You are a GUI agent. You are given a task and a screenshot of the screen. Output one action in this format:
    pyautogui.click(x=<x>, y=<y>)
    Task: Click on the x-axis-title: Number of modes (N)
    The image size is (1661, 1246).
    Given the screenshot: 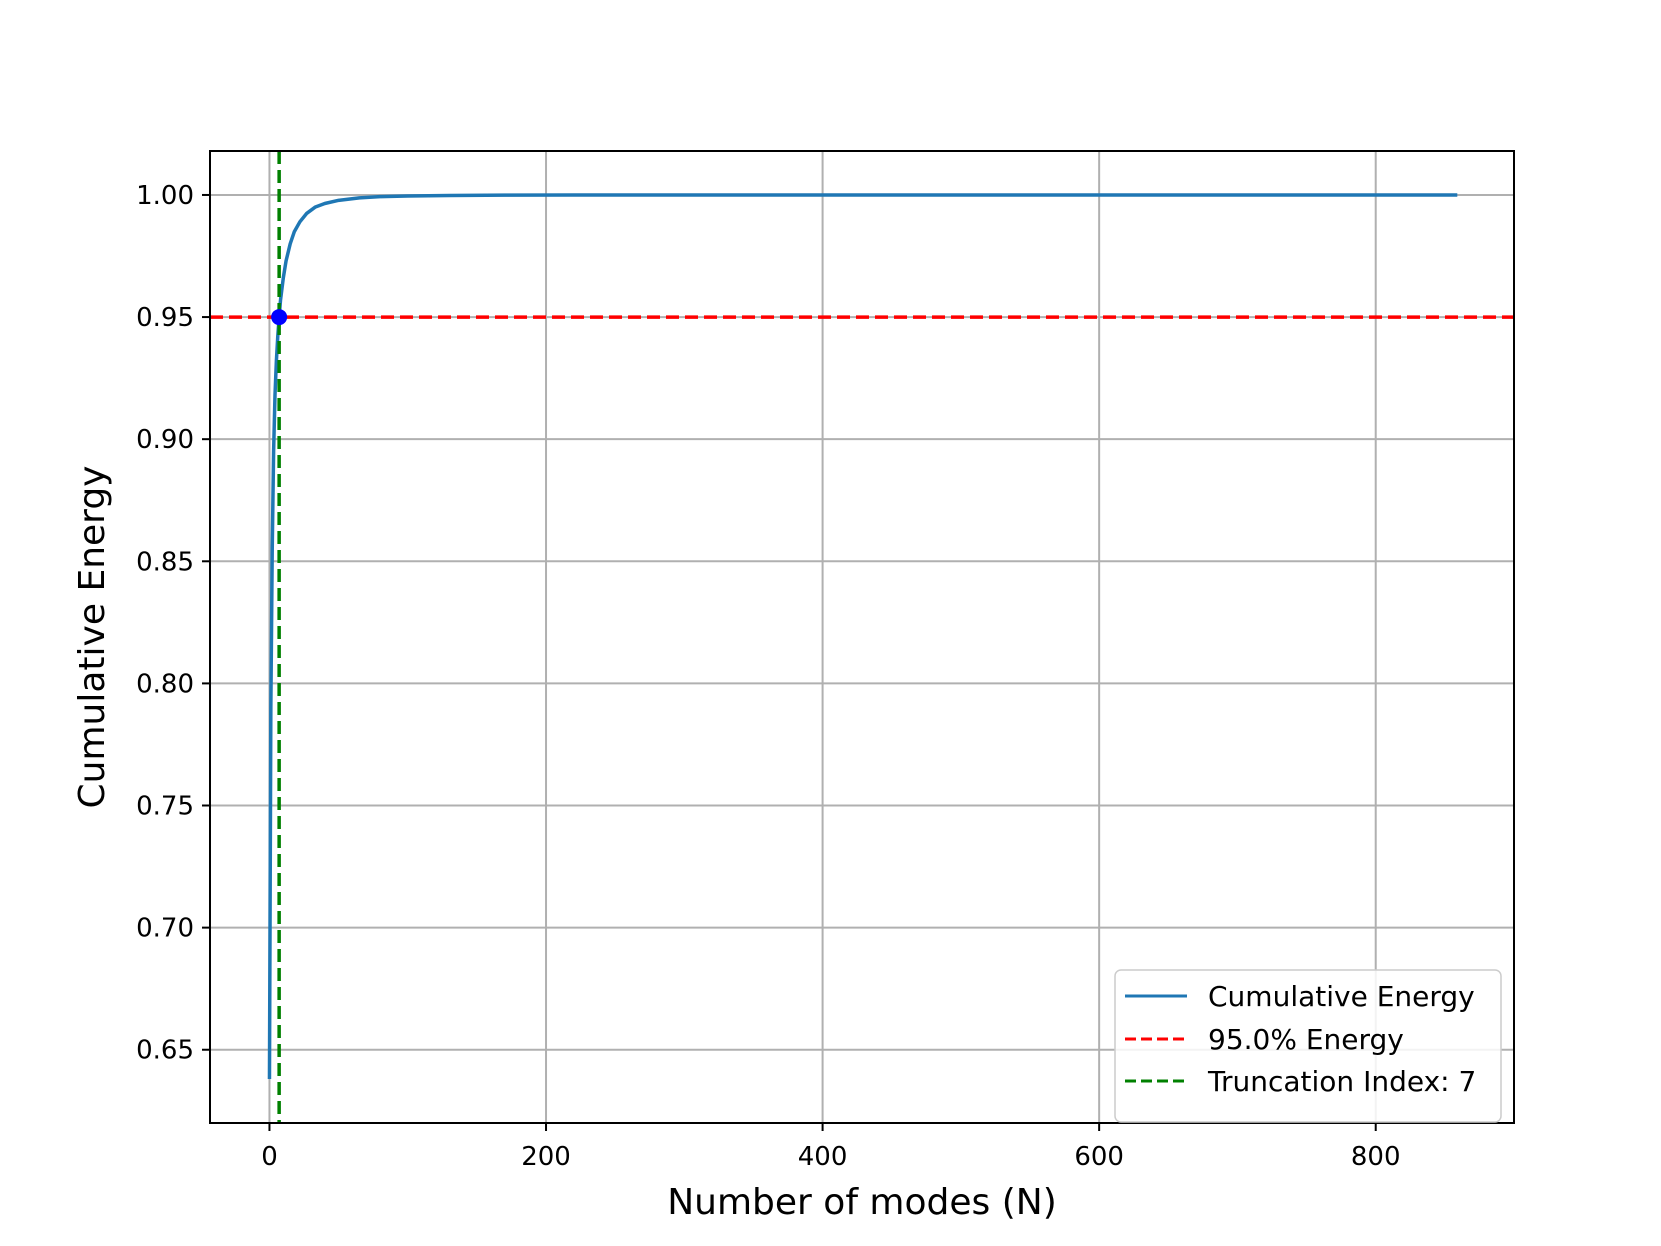 What is the action you would take?
    pyautogui.click(x=862, y=1202)
    